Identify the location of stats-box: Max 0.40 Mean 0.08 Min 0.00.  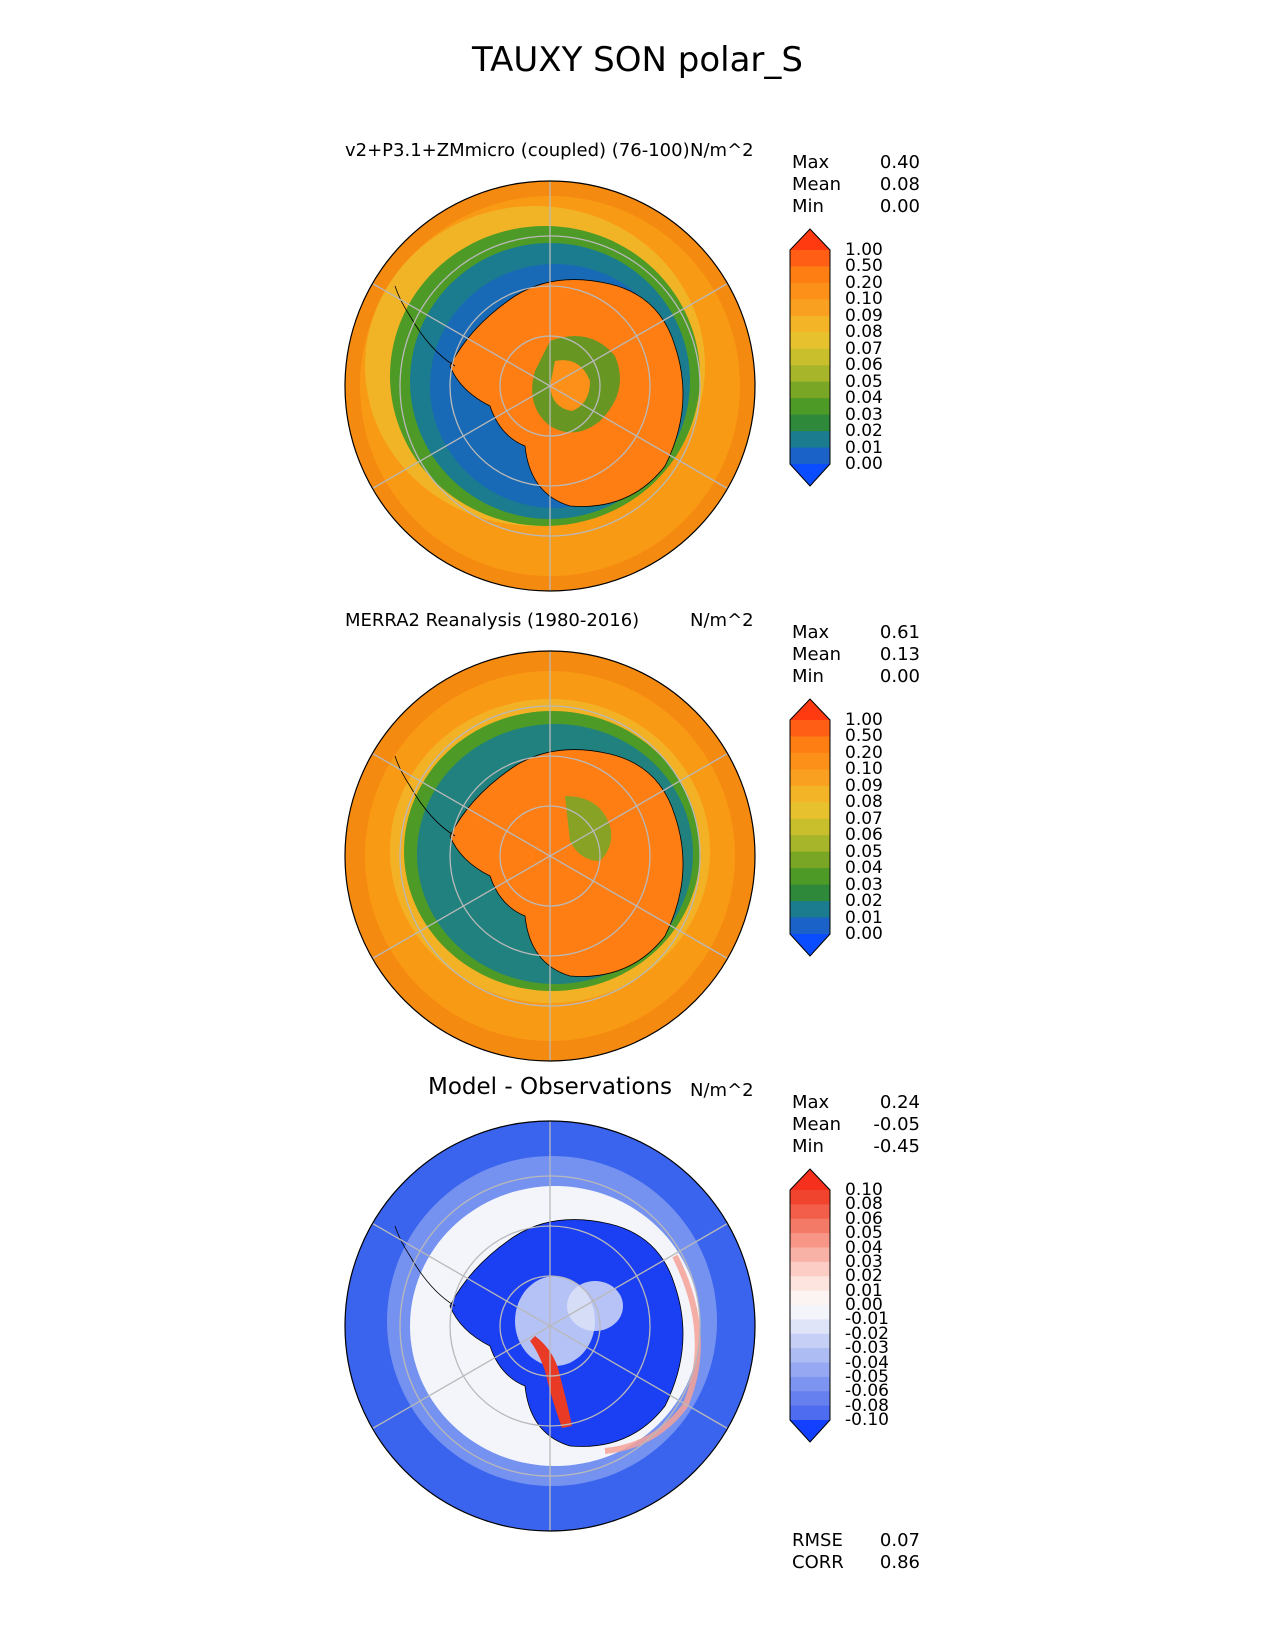
(856, 185).